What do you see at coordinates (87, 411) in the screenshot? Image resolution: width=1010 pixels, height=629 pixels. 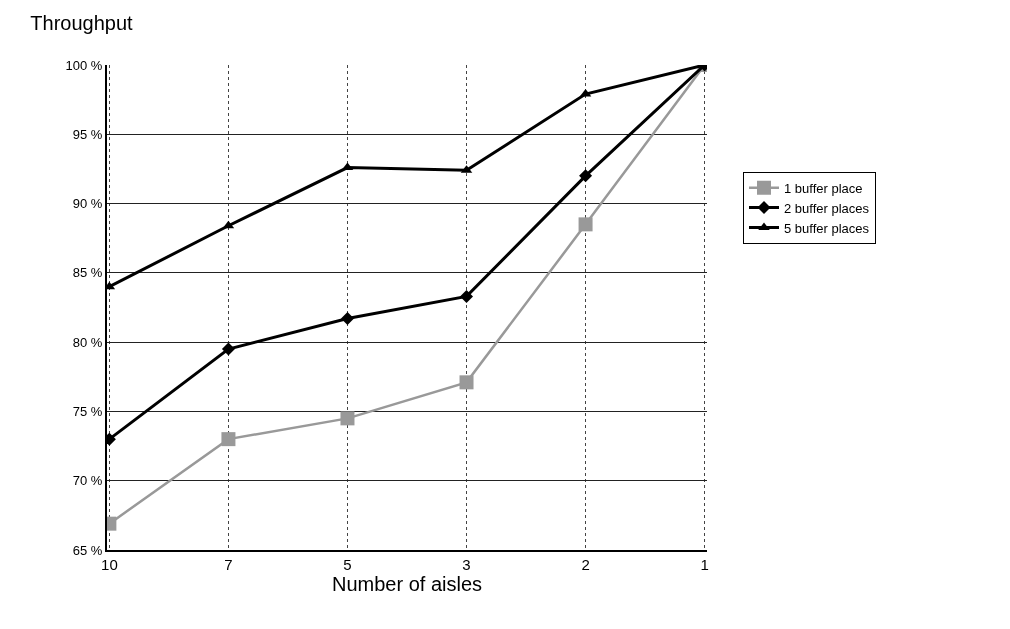 I see `y-tick-label: 75 %` at bounding box center [87, 411].